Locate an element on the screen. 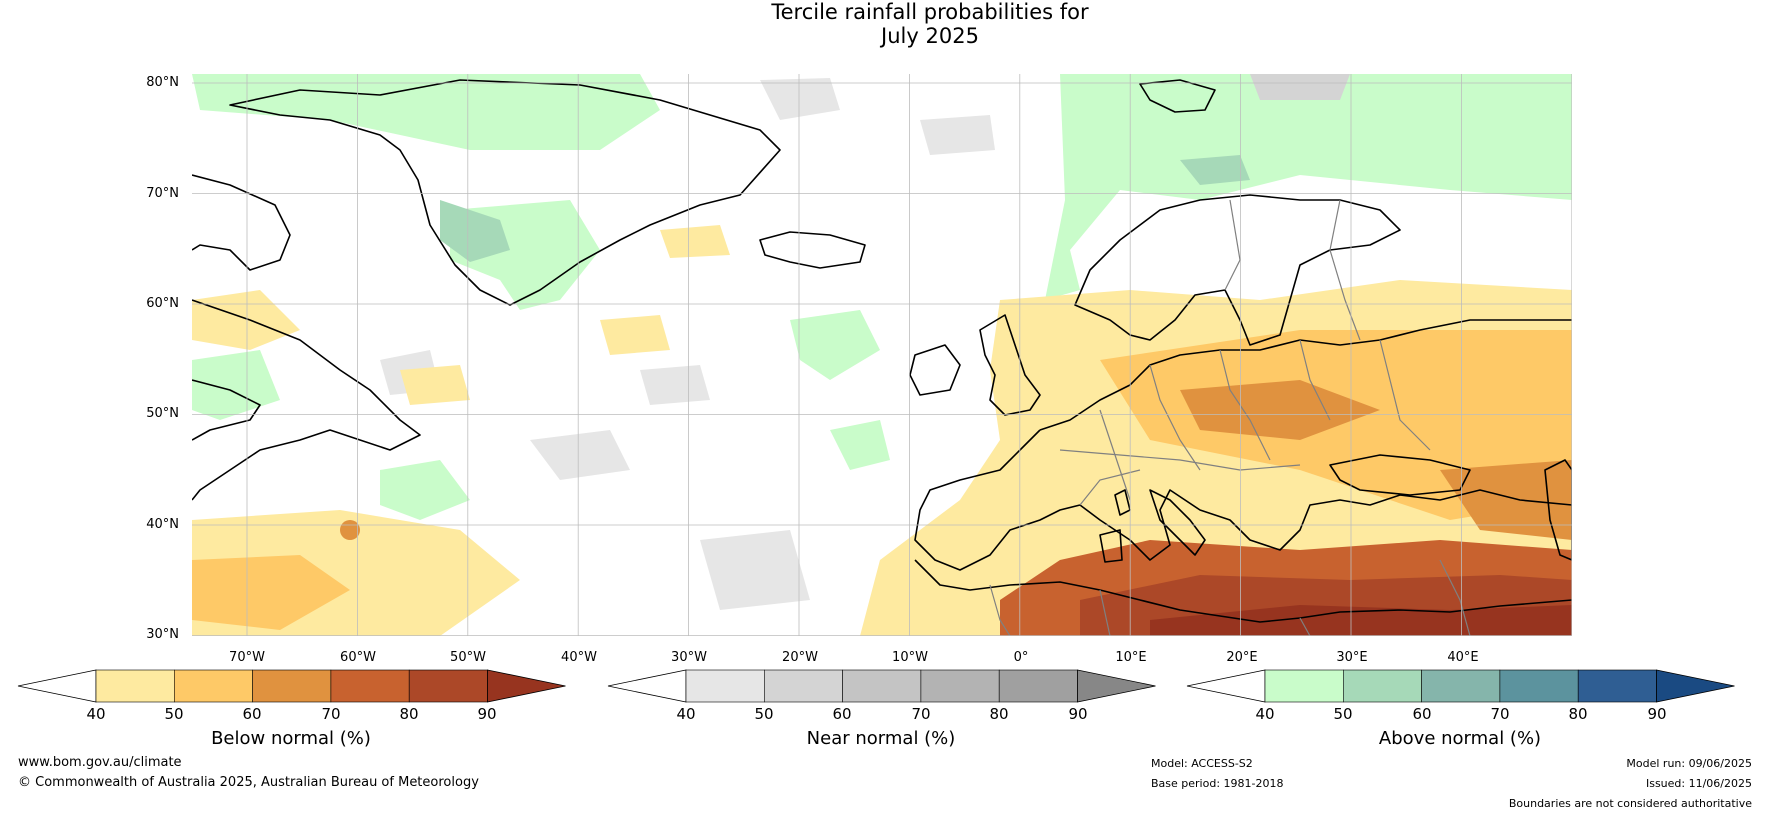 The width and height of the screenshot is (1770, 816). colorbars is located at coordinates (876, 686).